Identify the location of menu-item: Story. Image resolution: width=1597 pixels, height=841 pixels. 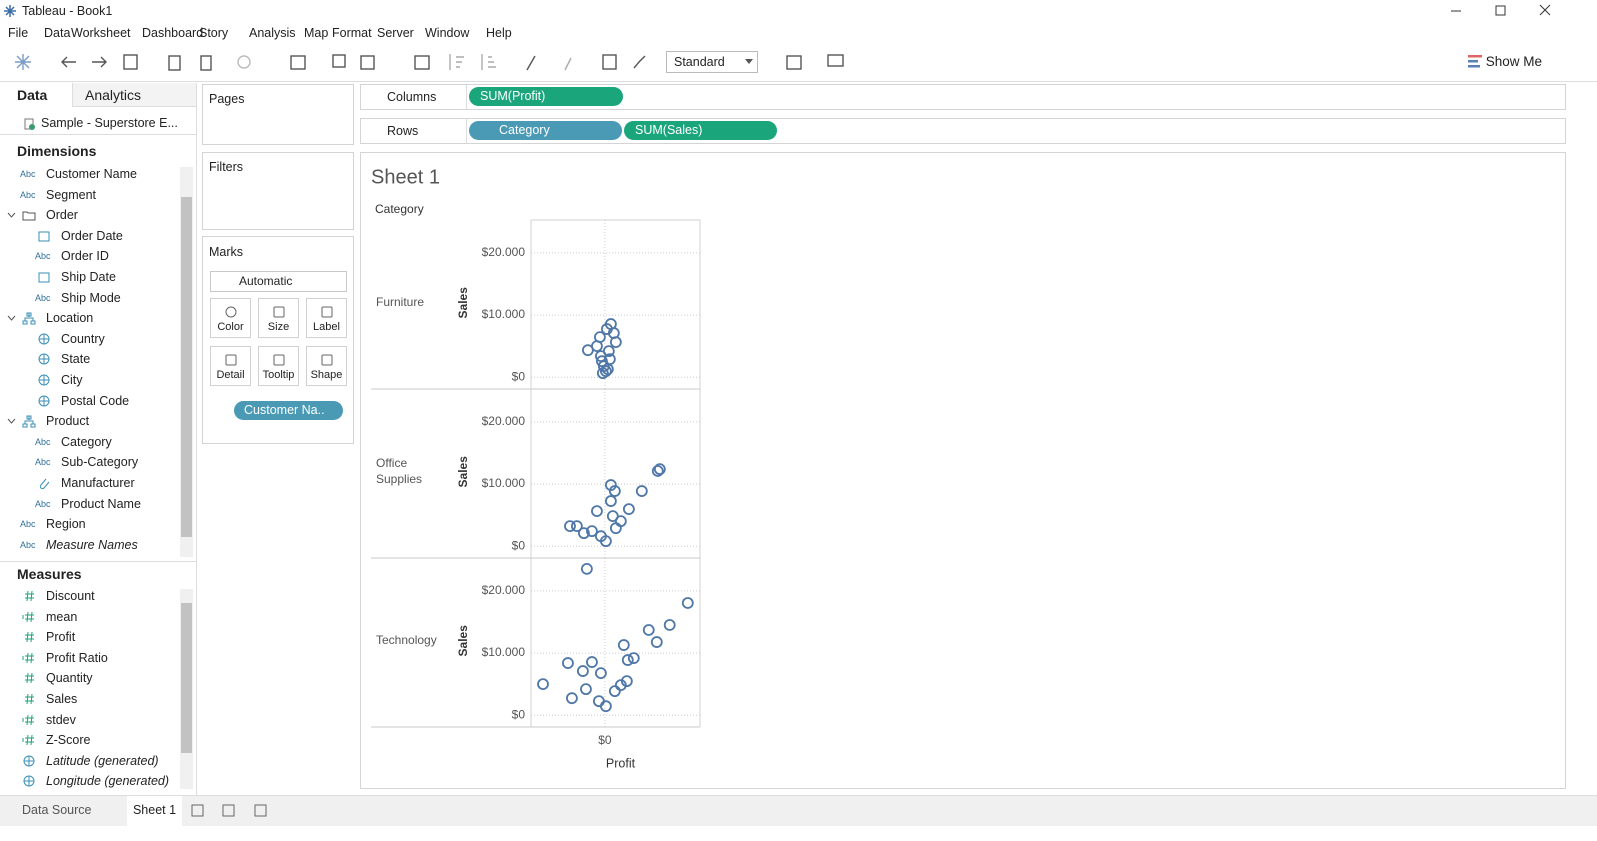
(214, 33).